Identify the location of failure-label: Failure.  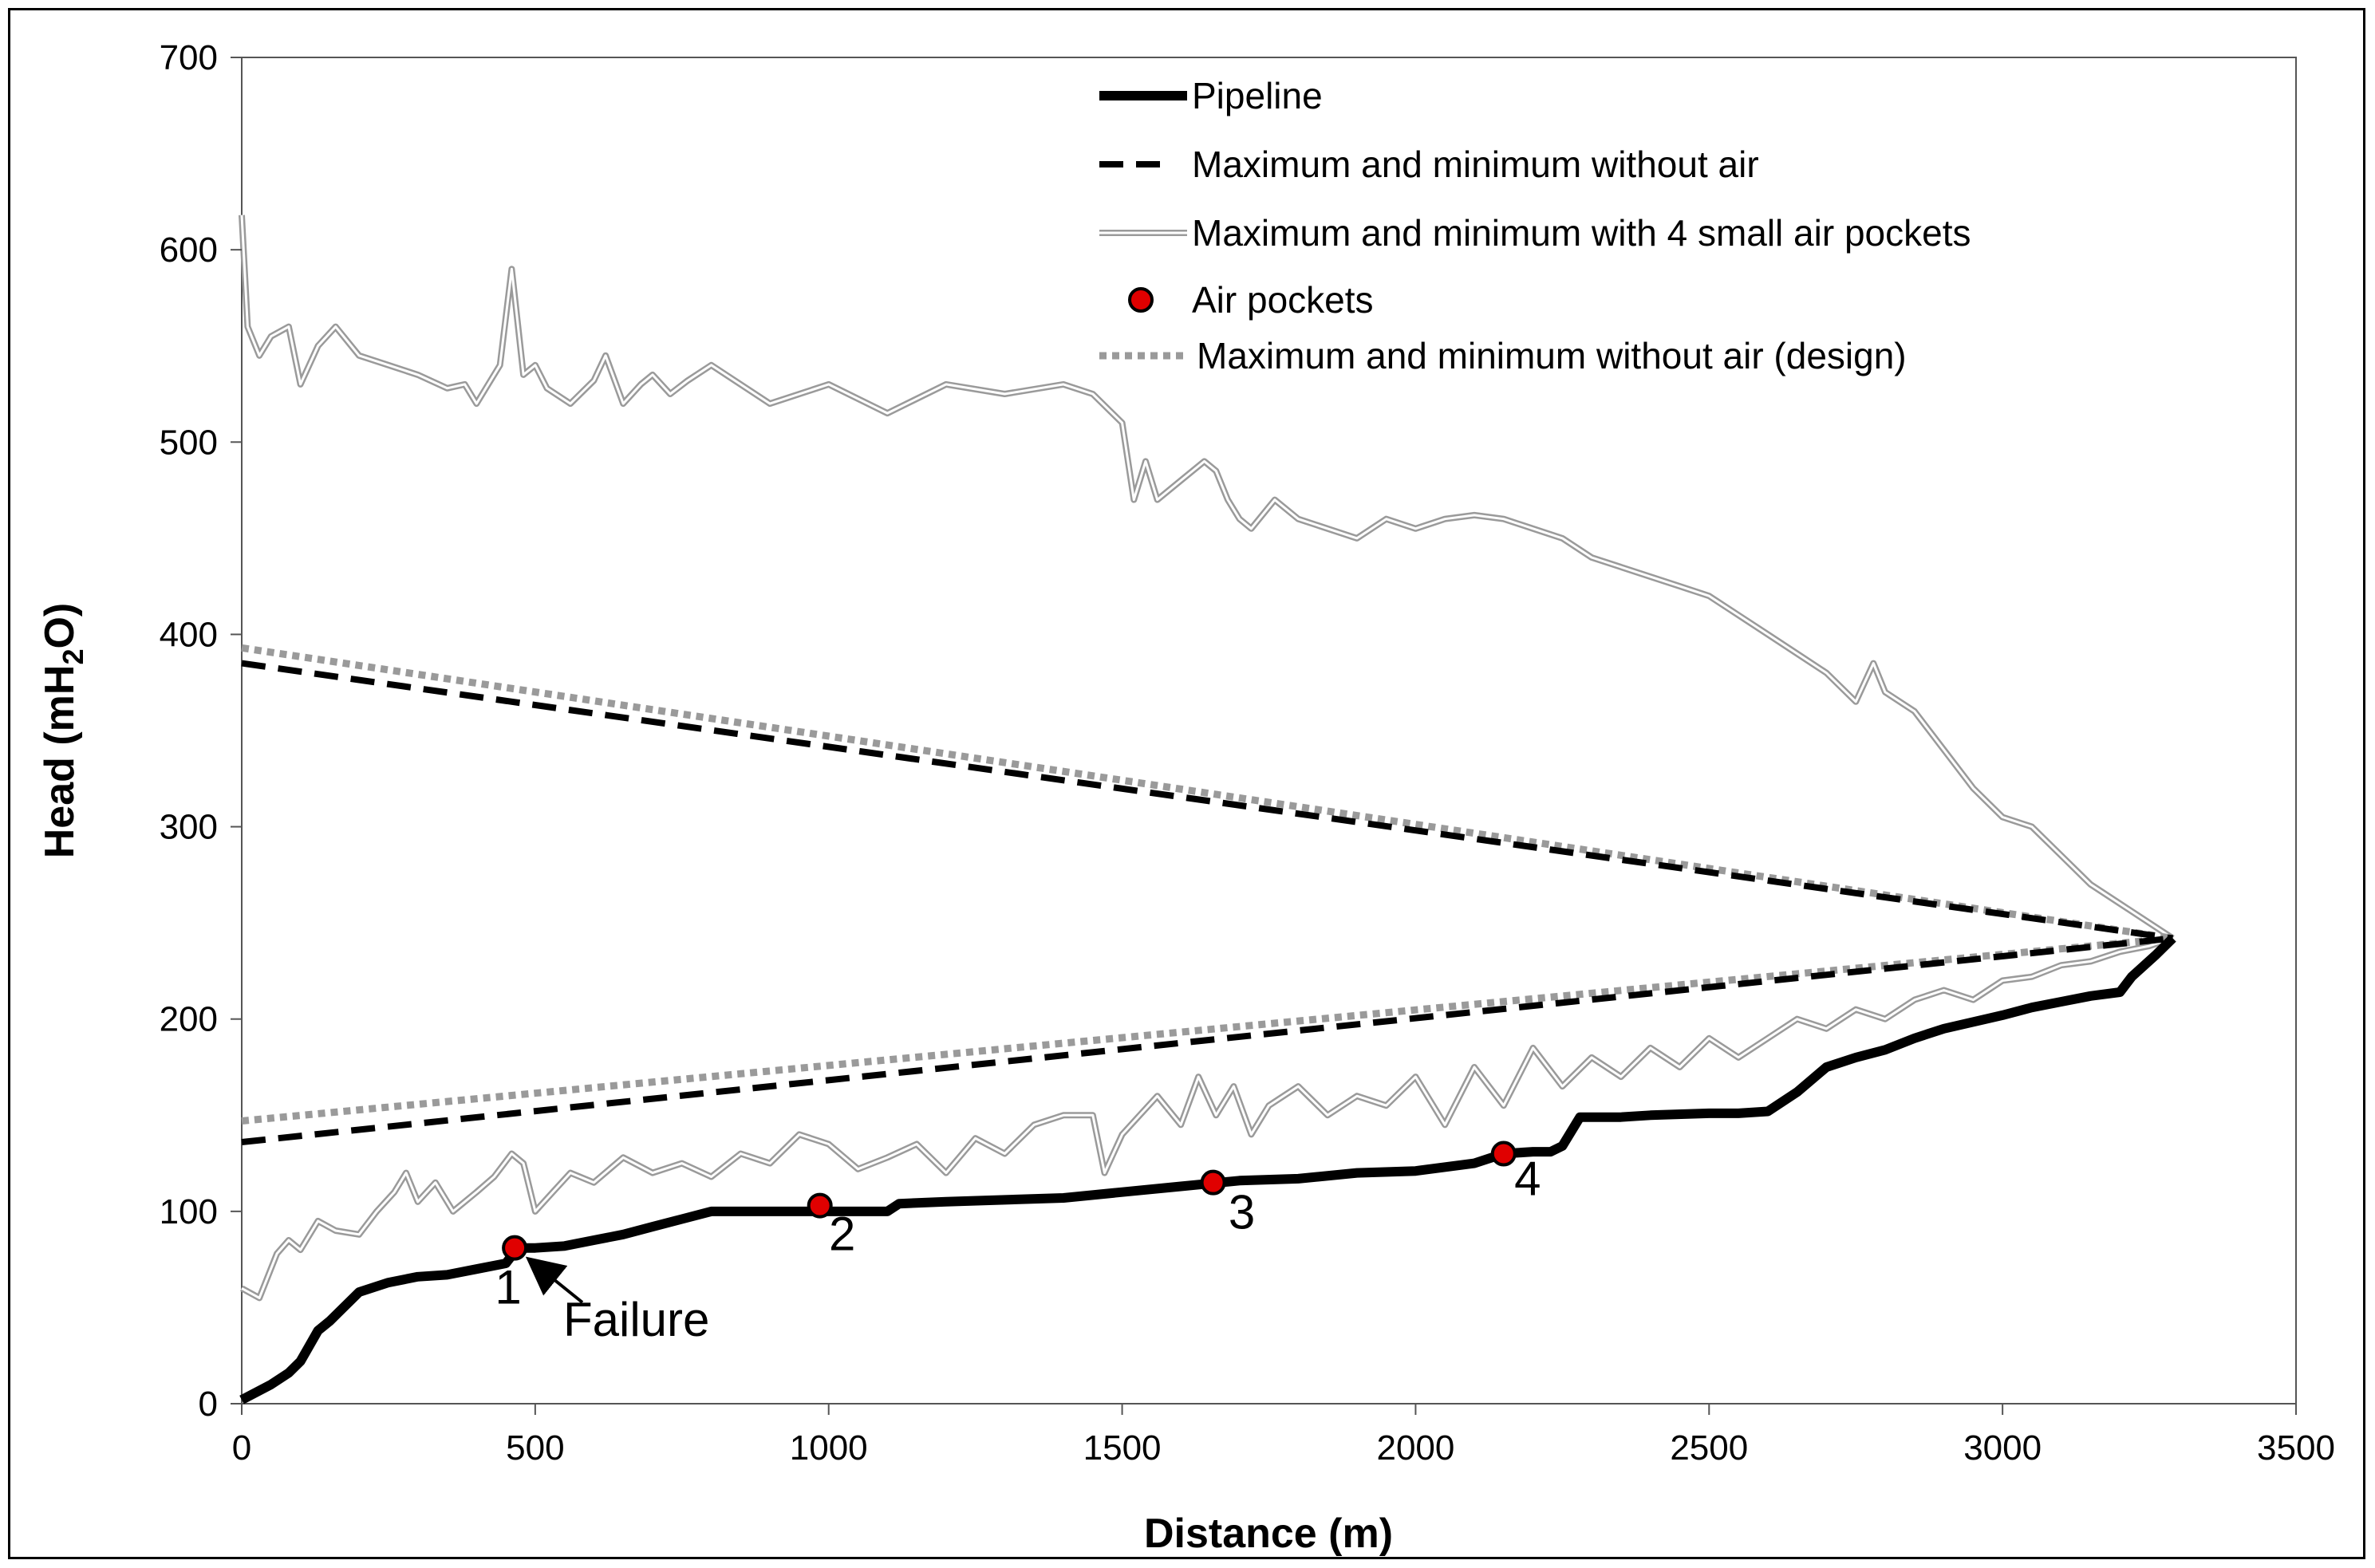
(636, 1319).